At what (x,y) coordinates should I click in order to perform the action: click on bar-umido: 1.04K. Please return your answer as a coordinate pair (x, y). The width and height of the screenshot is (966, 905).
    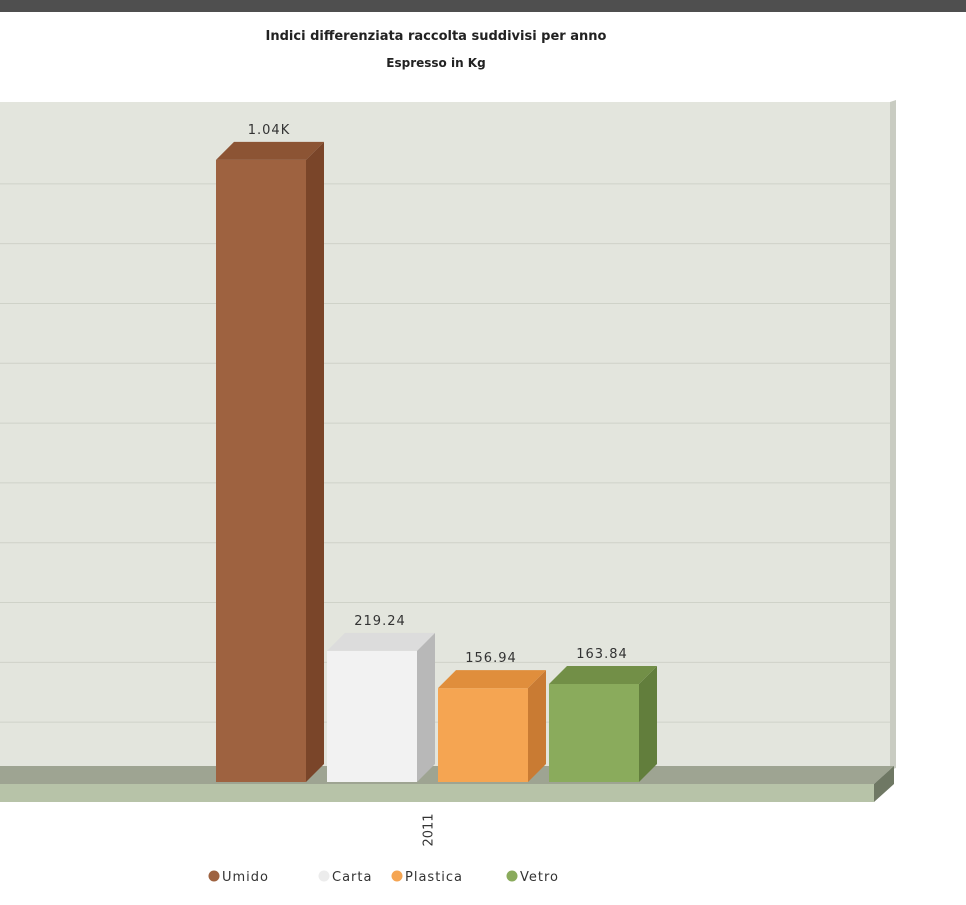
    Looking at the image, I should click on (270, 452).